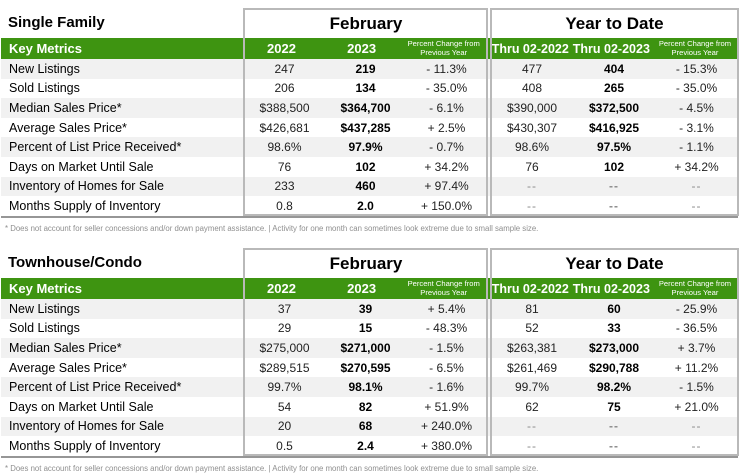  I want to click on ytd-2022-value: 99.7%, so click(532, 387).